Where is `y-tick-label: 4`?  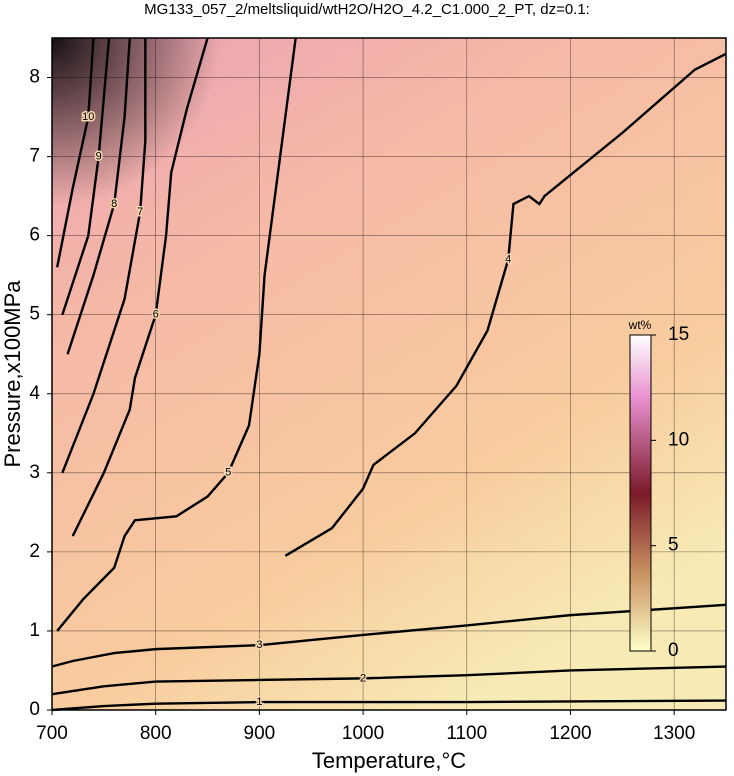 y-tick-label: 4 is located at coordinates (34, 393).